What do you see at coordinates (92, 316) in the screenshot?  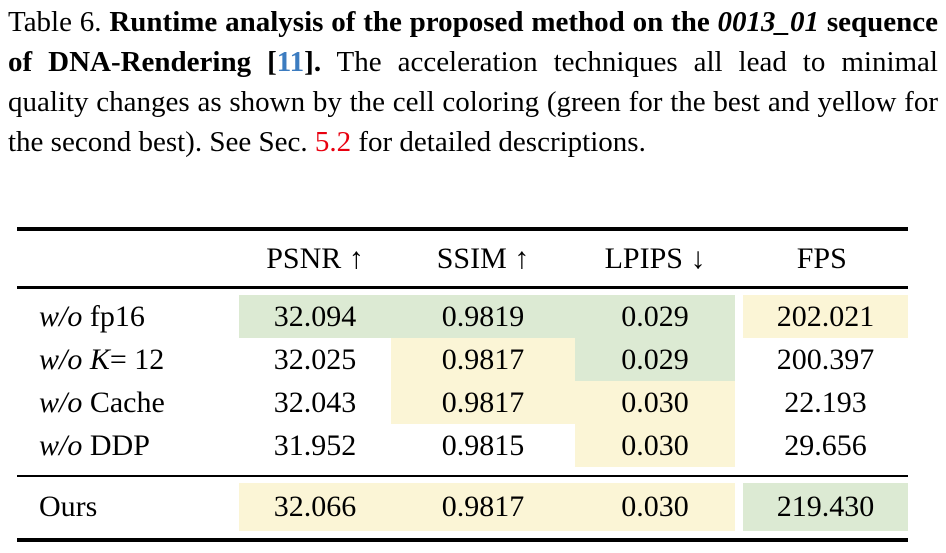 I see `row-label: w/o fp16` at bounding box center [92, 316].